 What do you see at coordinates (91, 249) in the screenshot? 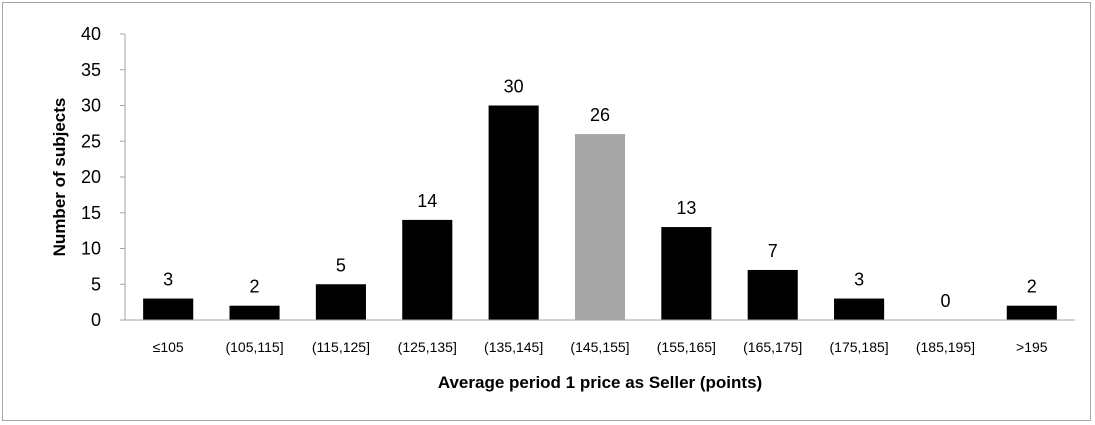
I see `y-tick-label: 10` at bounding box center [91, 249].